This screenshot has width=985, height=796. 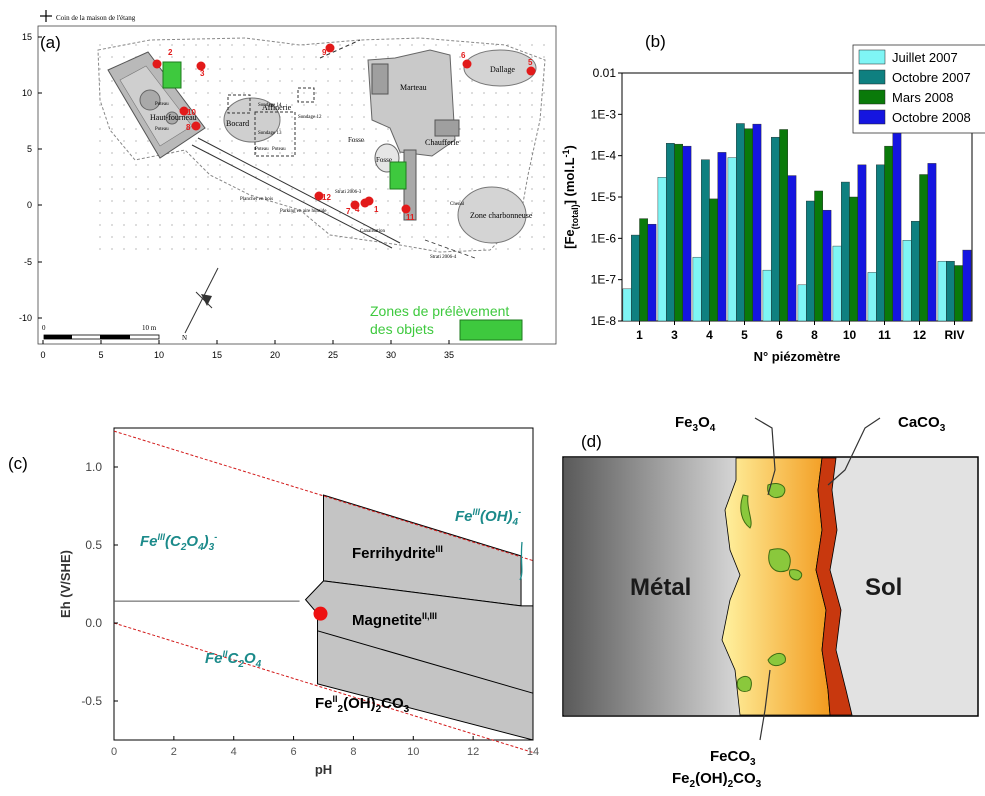 I want to click on legend-label: Juillet 2007, so click(x=925, y=57).